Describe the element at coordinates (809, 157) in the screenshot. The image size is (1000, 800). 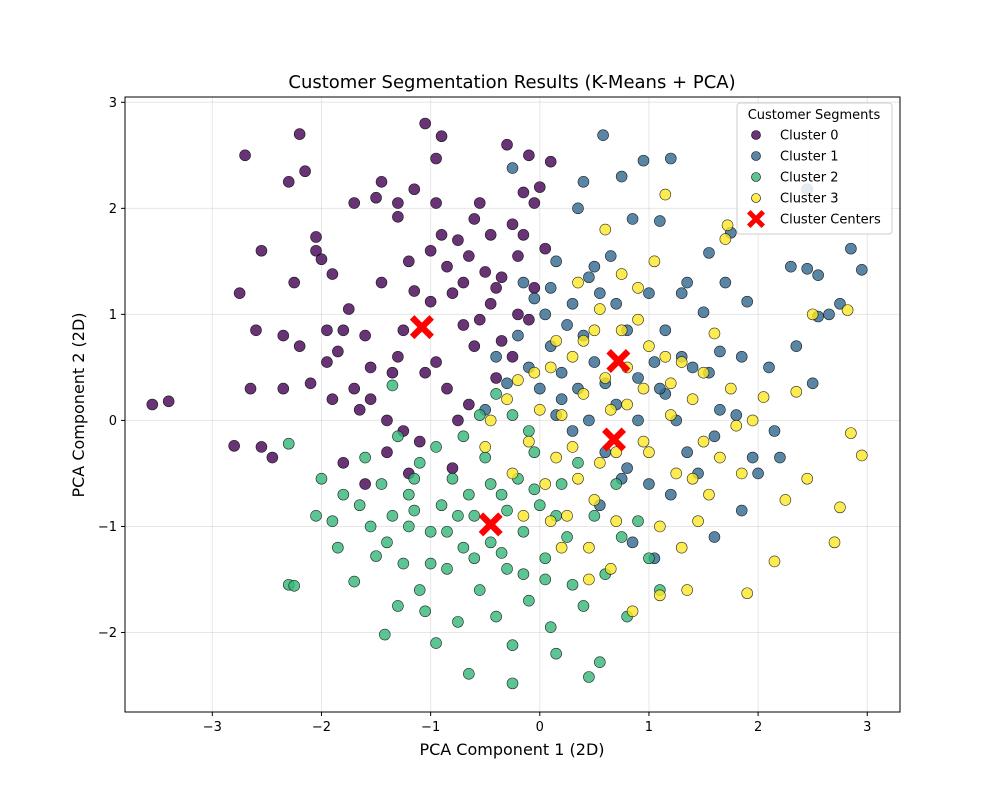
I see `legend-label: Cluster 1` at that location.